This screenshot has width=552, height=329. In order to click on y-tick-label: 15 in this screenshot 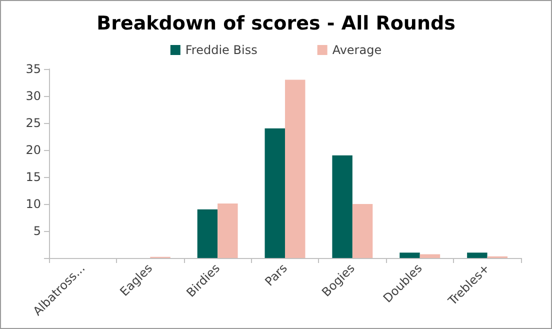, I will do `click(33, 177)`.